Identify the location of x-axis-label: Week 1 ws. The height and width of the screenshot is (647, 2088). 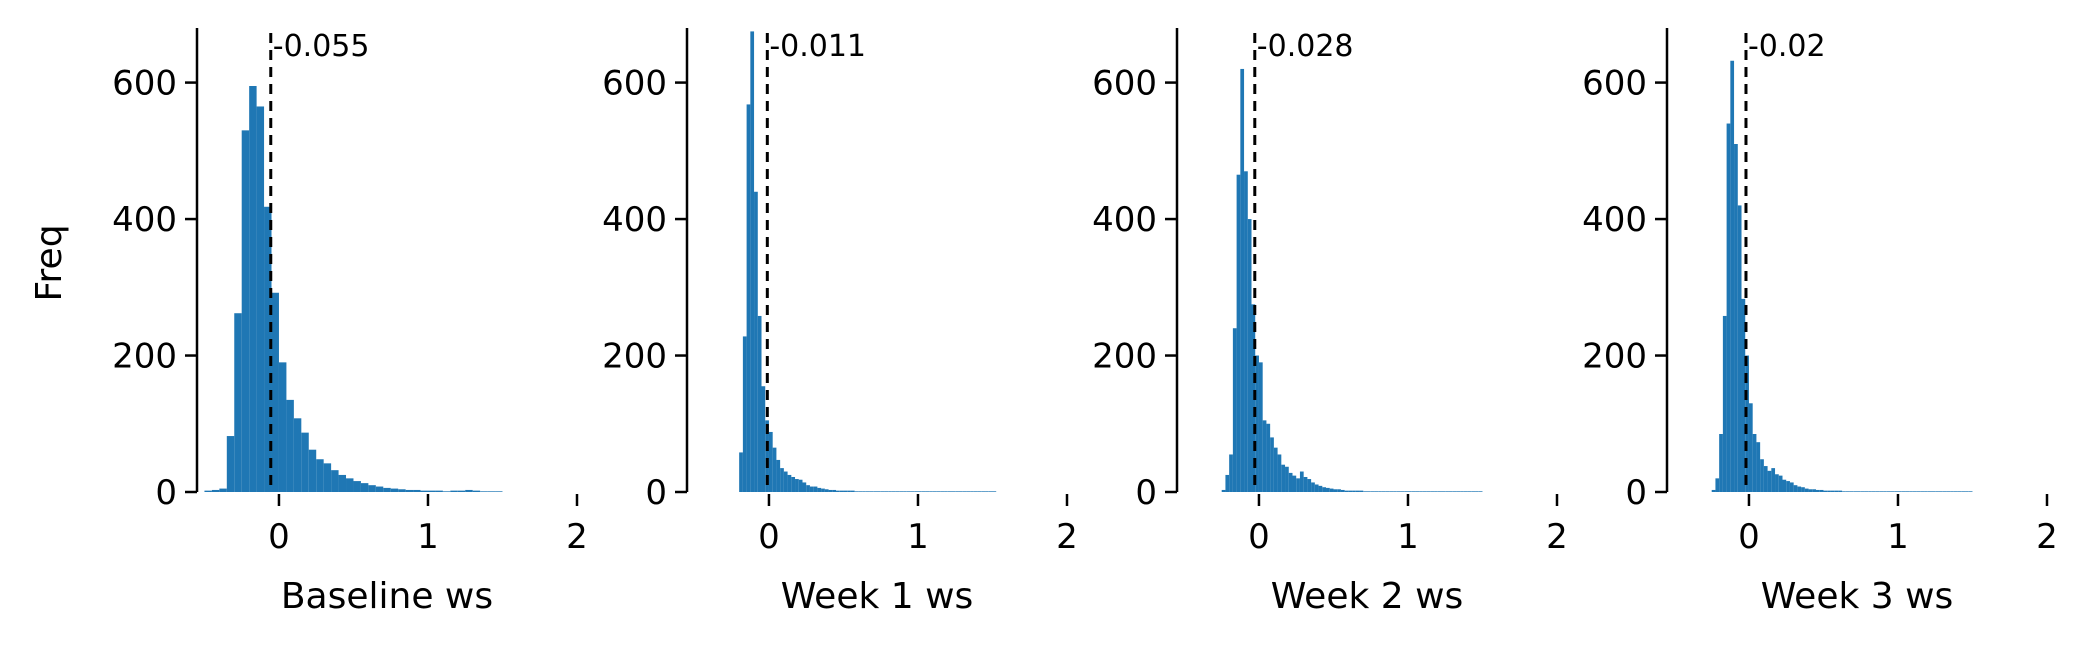
(877, 596).